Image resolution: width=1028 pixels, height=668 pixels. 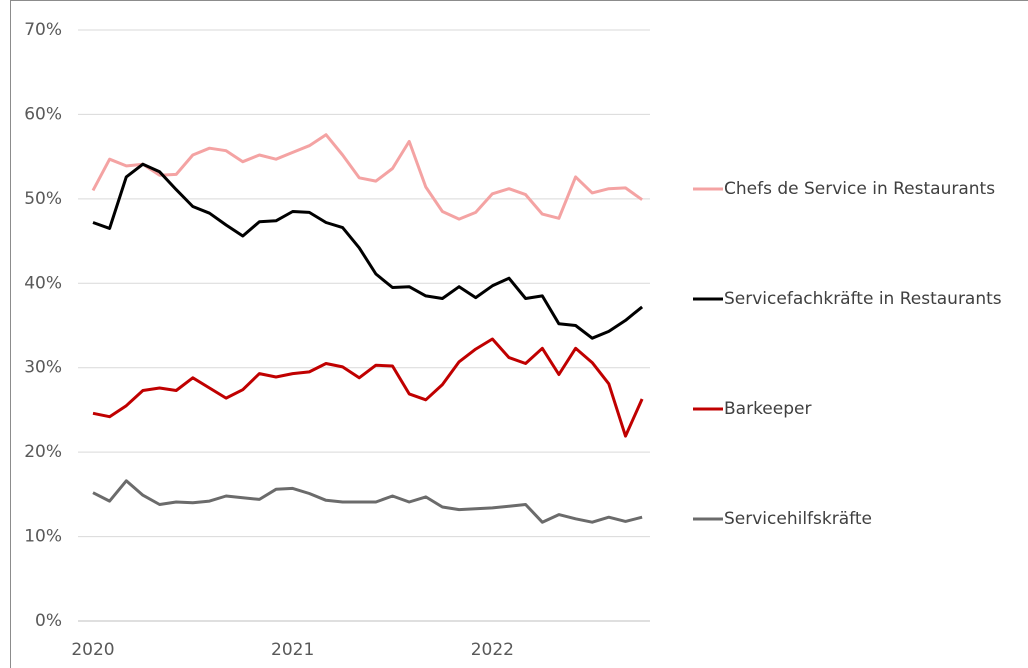 What do you see at coordinates (292, 650) in the screenshot?
I see `x-tick-label: 2021` at bounding box center [292, 650].